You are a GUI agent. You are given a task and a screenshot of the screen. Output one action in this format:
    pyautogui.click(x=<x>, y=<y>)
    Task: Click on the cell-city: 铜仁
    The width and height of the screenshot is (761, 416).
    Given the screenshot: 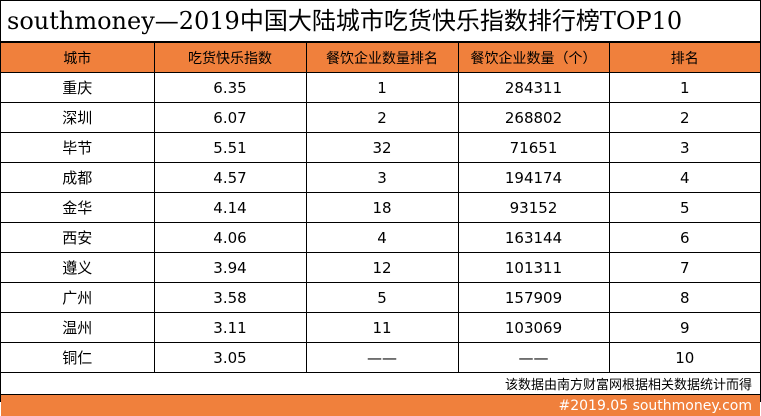 What is the action you would take?
    pyautogui.click(x=77, y=358)
    